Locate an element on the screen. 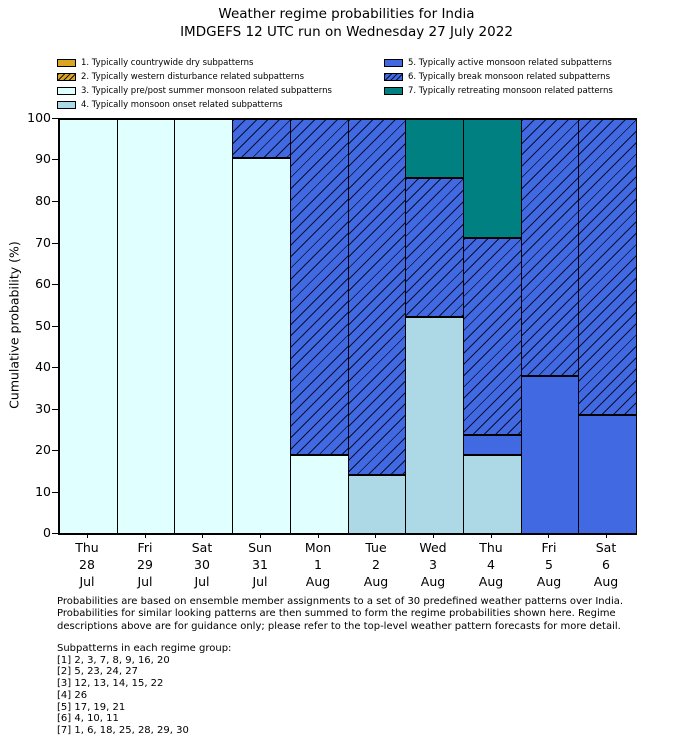 The height and width of the screenshot is (754, 700). x-tick-label: Mon 1 Aug is located at coordinates (318, 564).